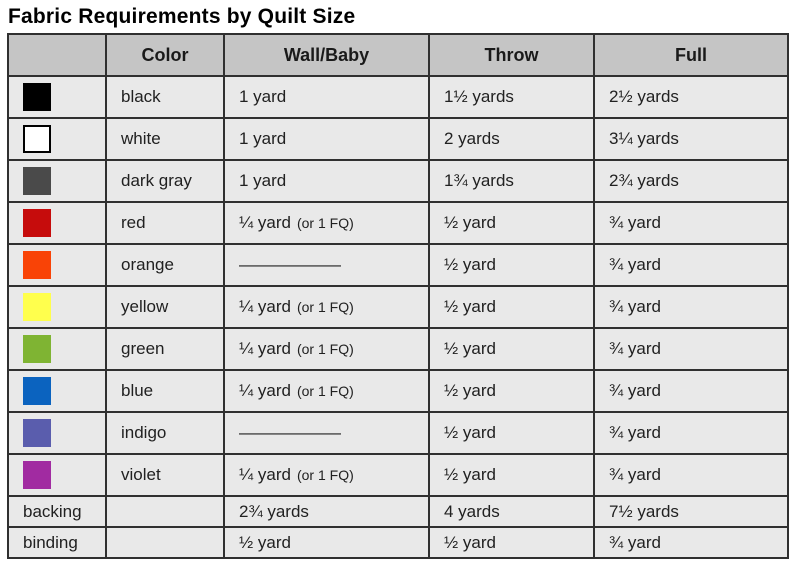 This screenshot has width=790, height=569. I want to click on color-name-cell: indigo, so click(165, 433).